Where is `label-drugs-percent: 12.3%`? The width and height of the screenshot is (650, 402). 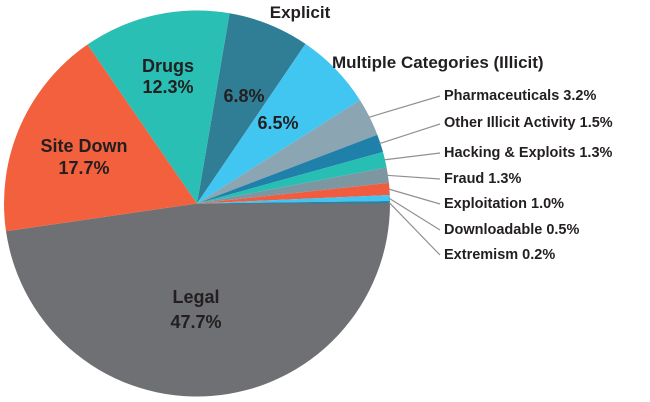
label-drugs-percent: 12.3% is located at coordinates (168, 87).